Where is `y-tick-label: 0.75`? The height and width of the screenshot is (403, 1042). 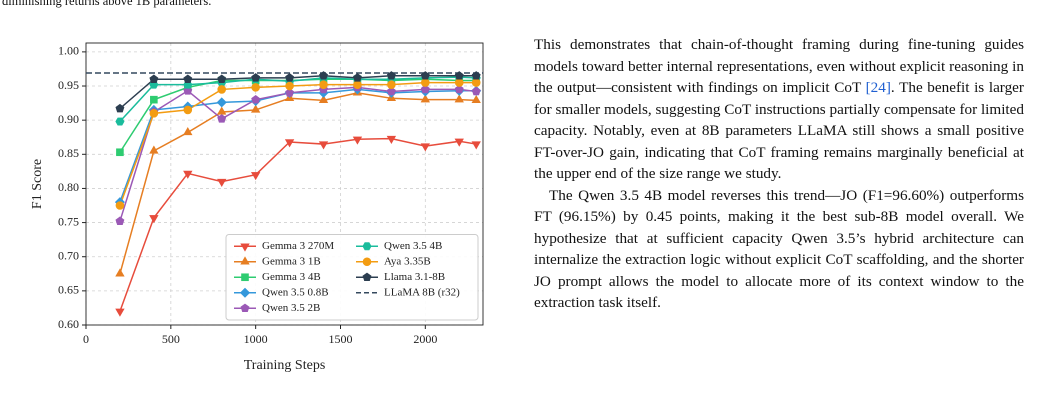
y-tick-label: 0.75 is located at coordinates (68, 221).